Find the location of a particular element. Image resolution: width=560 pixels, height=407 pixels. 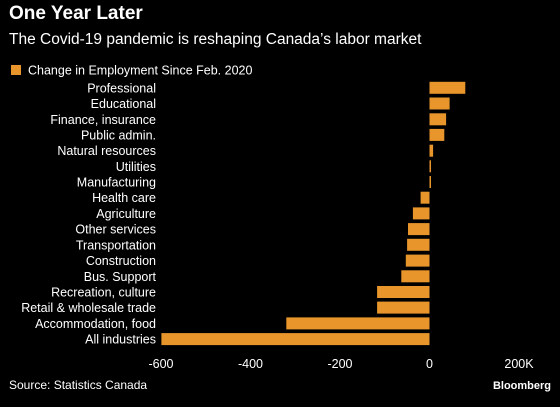

bar-finance-insurance is located at coordinates (438, 119).